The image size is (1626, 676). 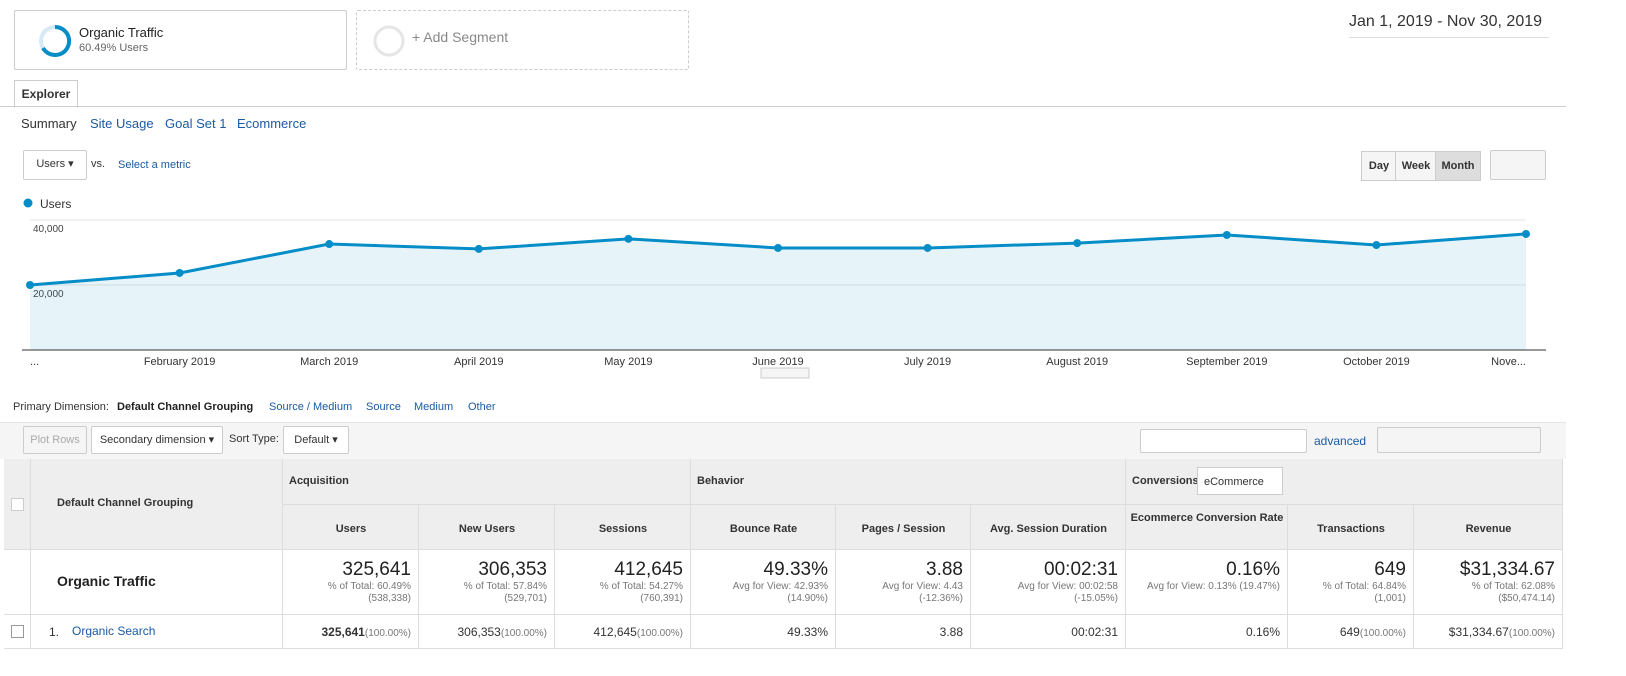 I want to click on subtab: Goal Set 1, so click(x=196, y=123).